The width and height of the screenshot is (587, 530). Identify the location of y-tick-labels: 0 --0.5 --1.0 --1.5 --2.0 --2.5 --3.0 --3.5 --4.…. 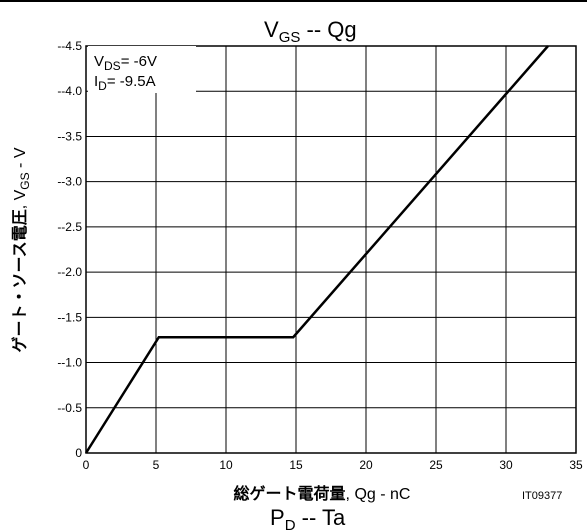
(69, 249).